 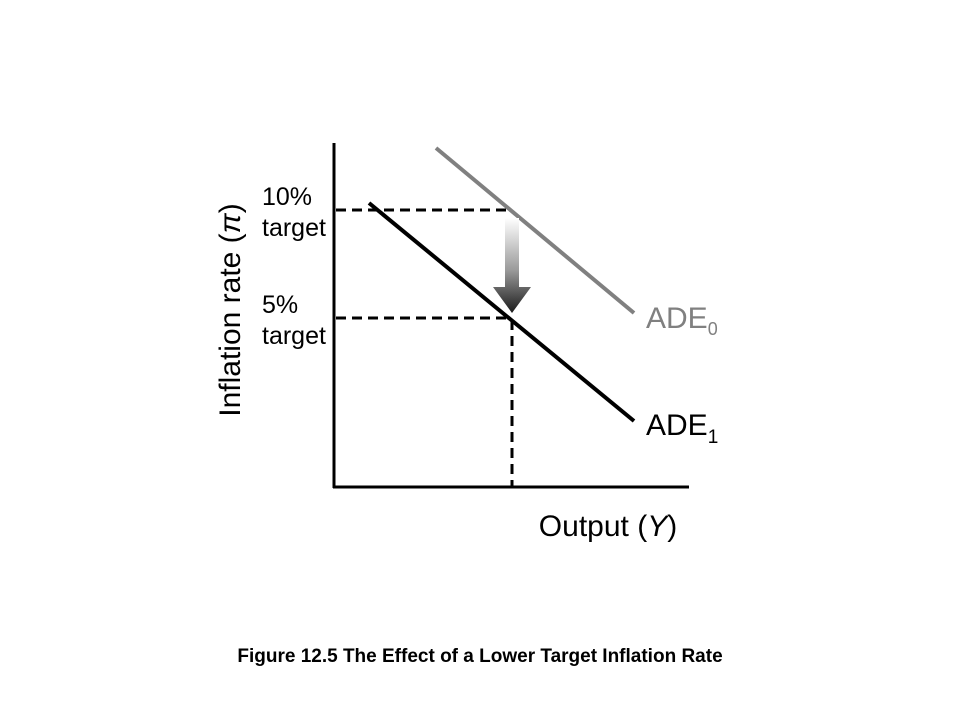 What do you see at coordinates (535, 230) in the screenshot?
I see `ade0-curve` at bounding box center [535, 230].